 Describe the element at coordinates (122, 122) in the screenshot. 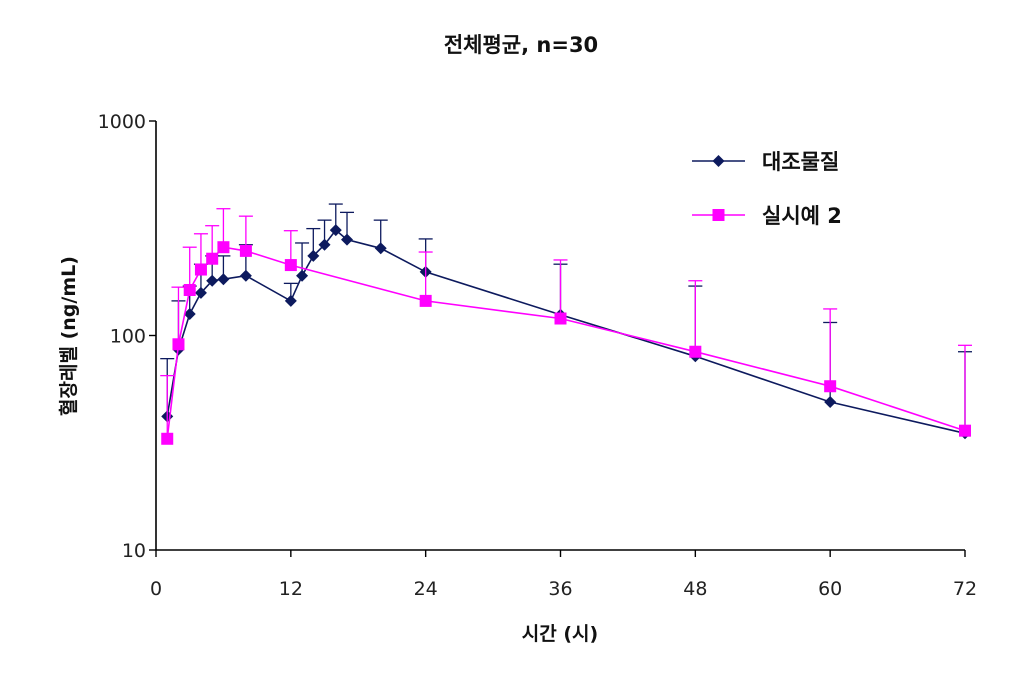

I see `y-tick-label: 1000` at that location.